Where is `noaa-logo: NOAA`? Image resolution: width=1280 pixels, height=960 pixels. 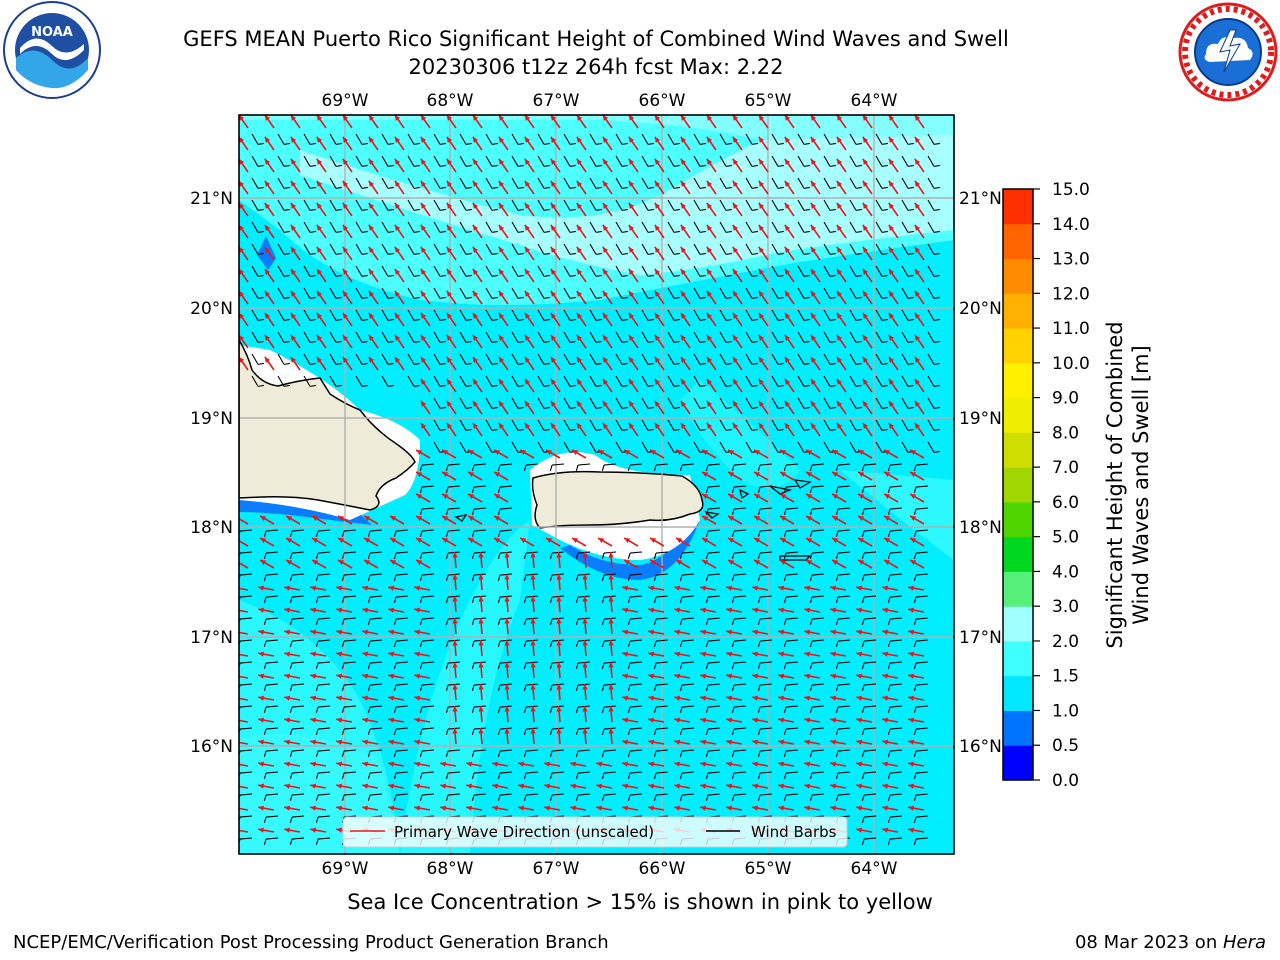 noaa-logo: NOAA is located at coordinates (52, 50).